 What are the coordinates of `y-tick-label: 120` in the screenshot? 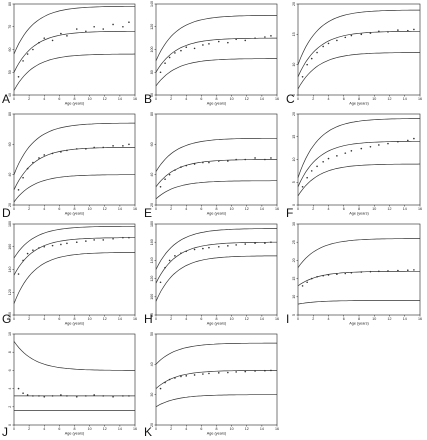 It's located at (152, 279).